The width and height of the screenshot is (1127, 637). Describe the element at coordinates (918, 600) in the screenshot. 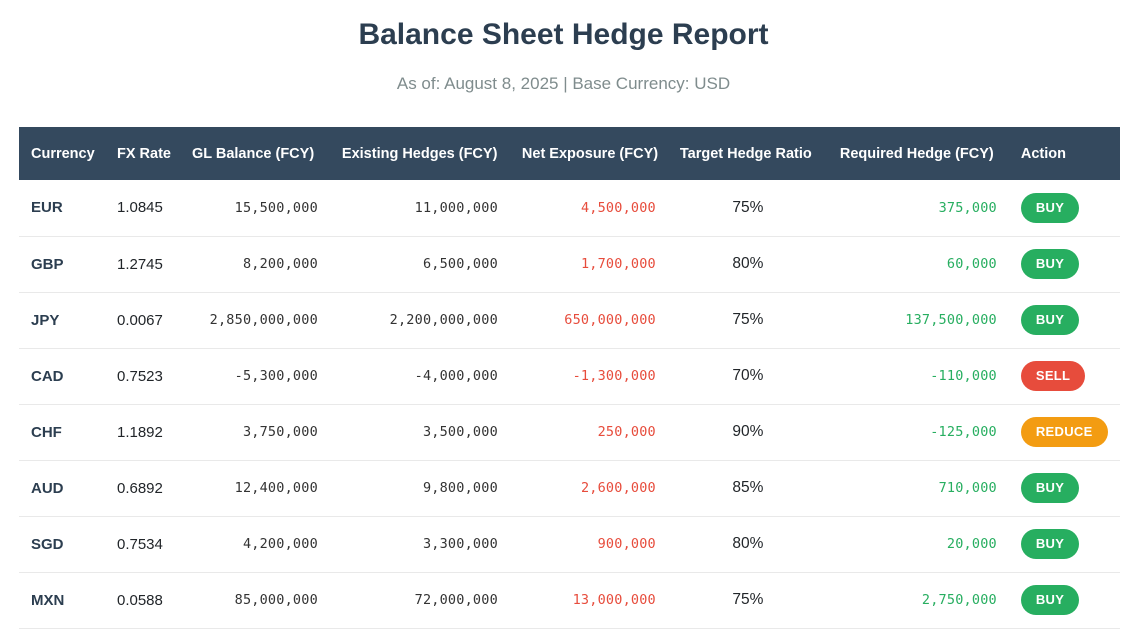

I see `required-hedge-cell: 2,750,000` at that location.